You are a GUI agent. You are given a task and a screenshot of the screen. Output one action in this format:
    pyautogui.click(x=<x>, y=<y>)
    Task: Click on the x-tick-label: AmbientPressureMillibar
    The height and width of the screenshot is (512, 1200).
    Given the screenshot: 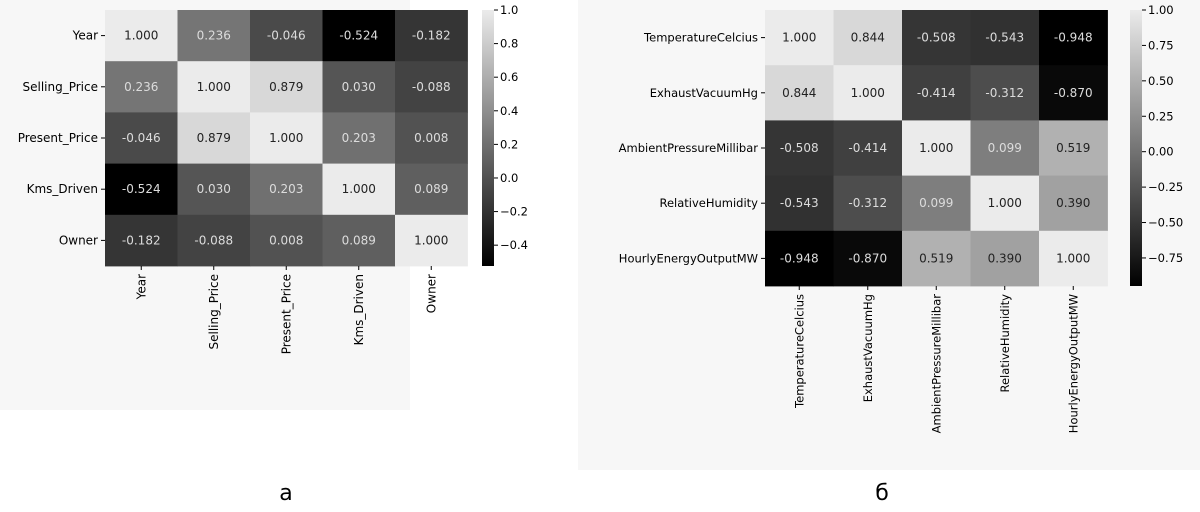 What is the action you would take?
    pyautogui.click(x=936, y=364)
    